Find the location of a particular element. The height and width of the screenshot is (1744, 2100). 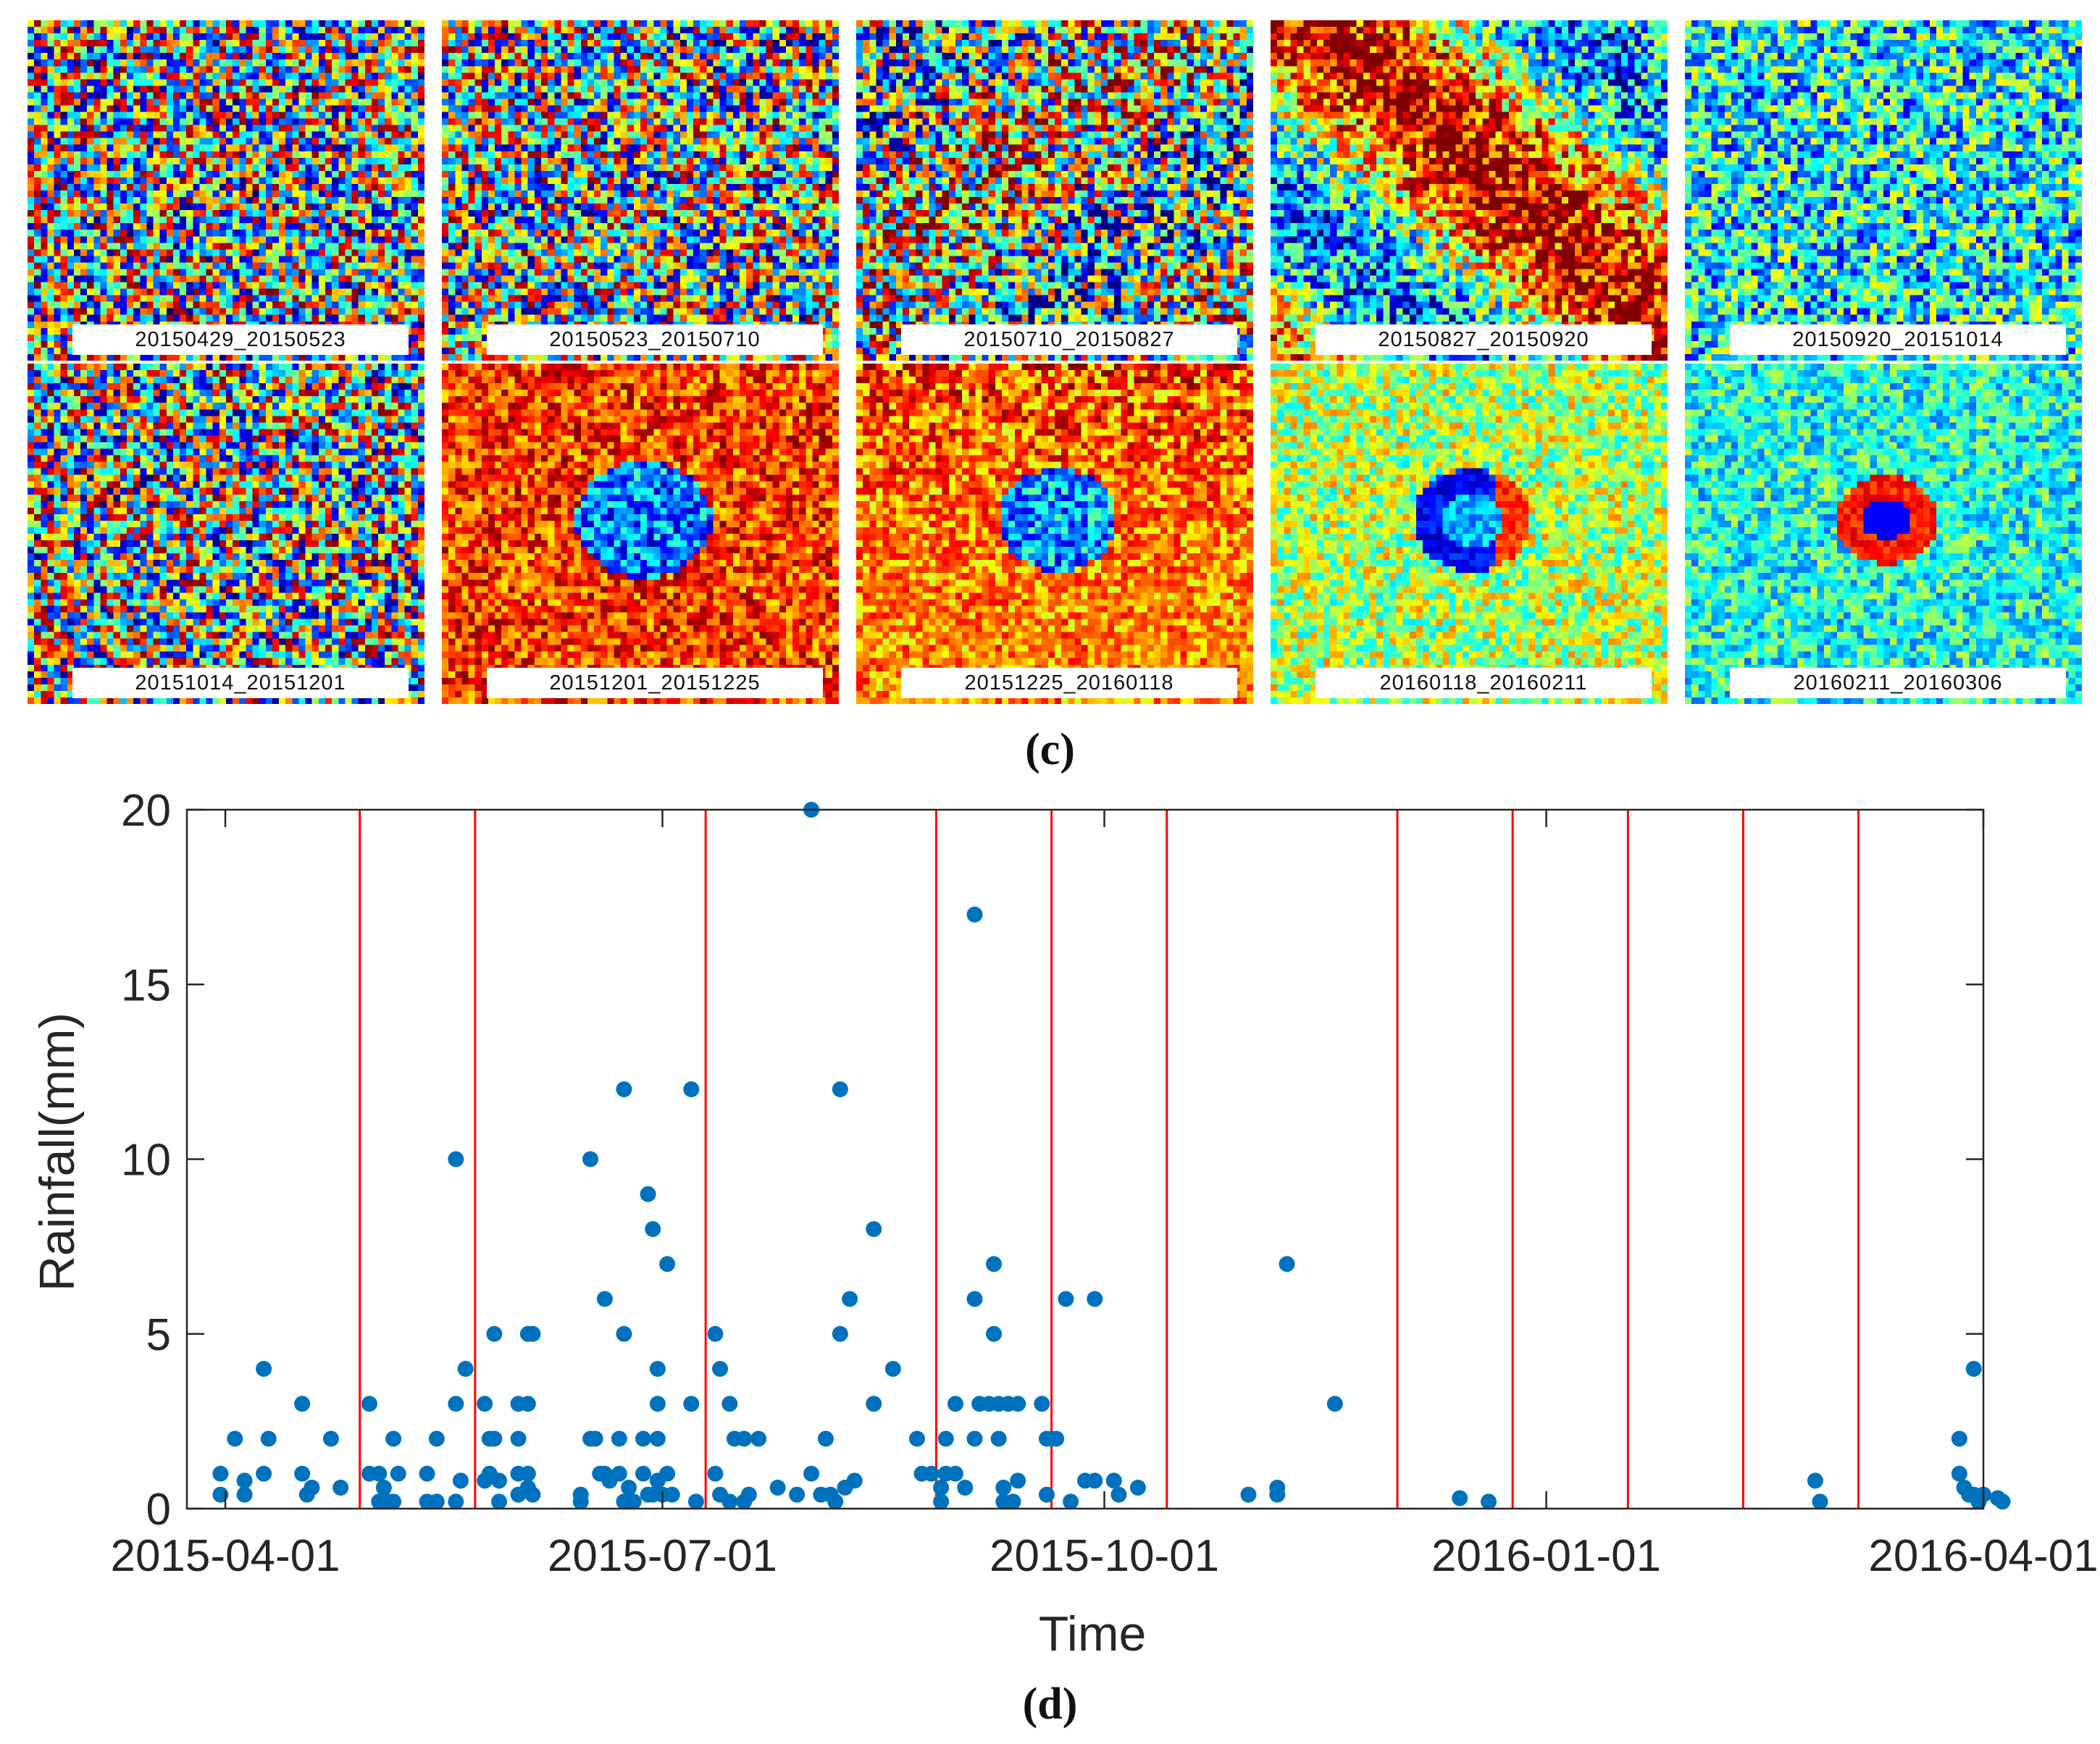

y-axis-label: Rainfall(mm) is located at coordinates (57, 1152).